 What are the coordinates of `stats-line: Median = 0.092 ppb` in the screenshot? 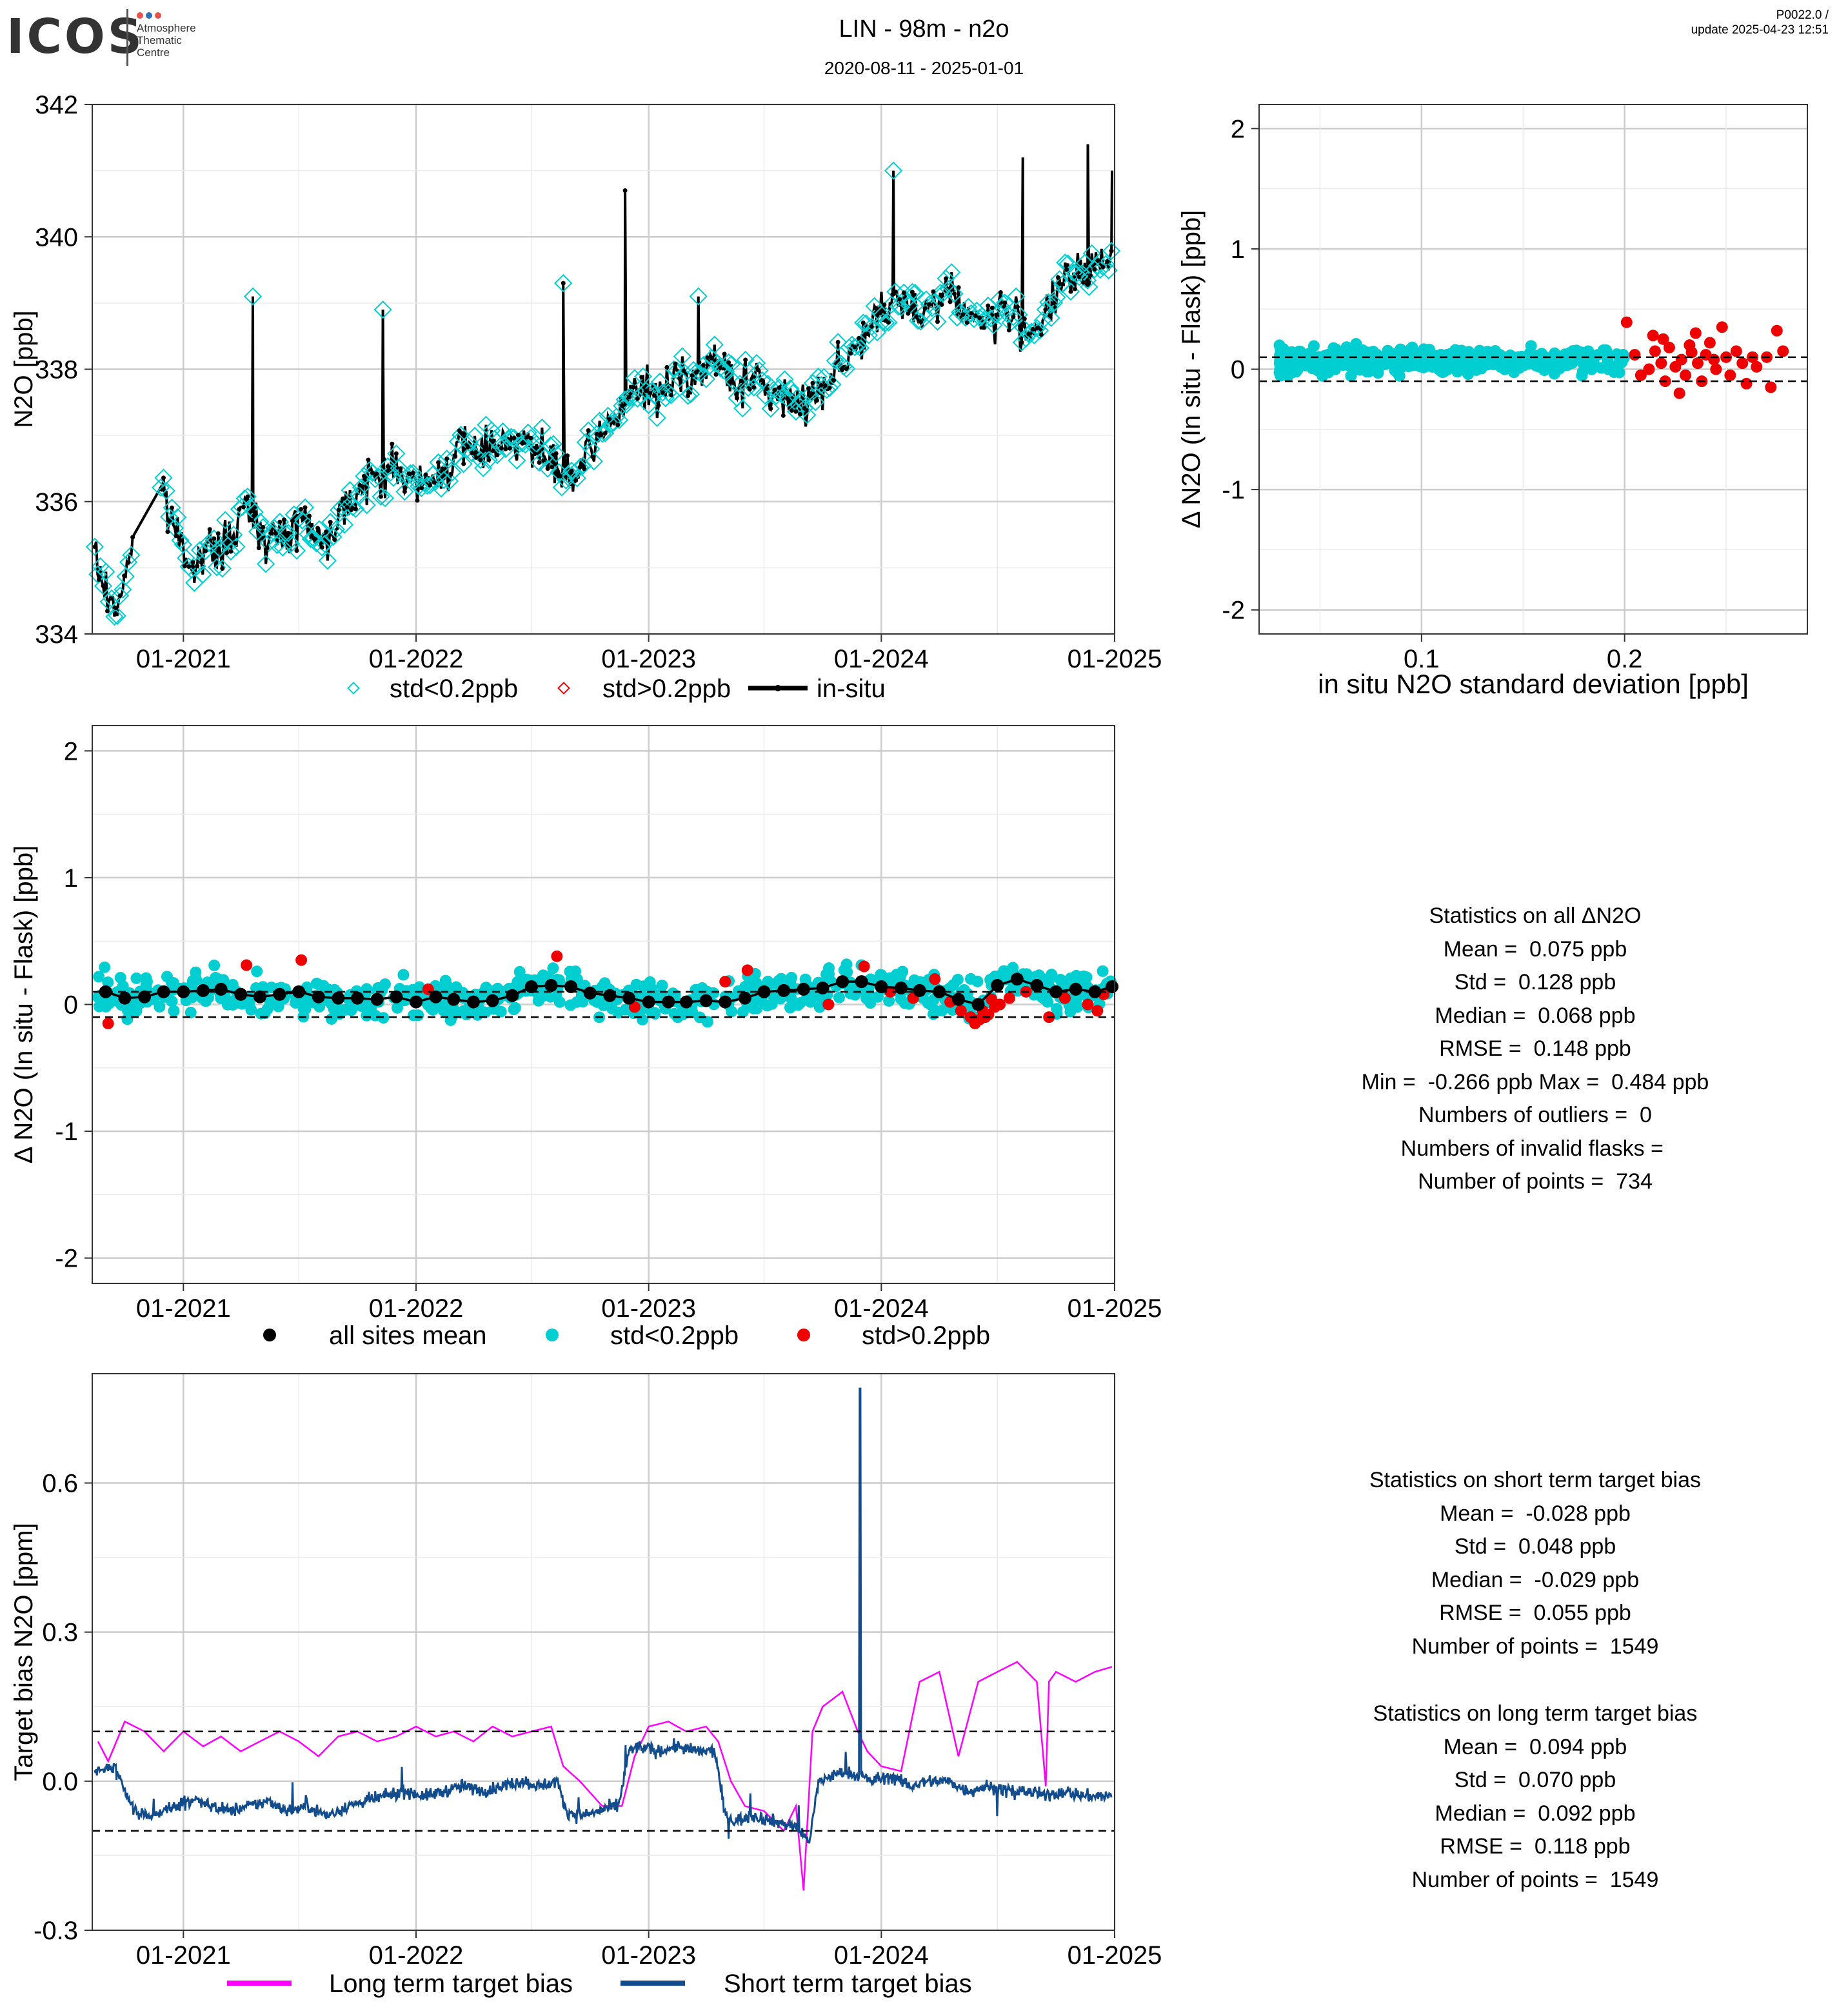 It's located at (1535, 1813).